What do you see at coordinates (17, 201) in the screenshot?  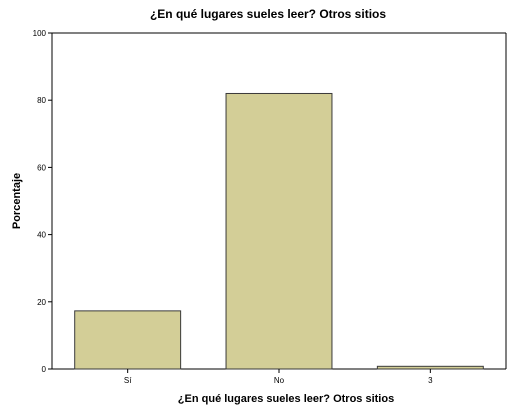 I see `y-axis-label: Porcentaje` at bounding box center [17, 201].